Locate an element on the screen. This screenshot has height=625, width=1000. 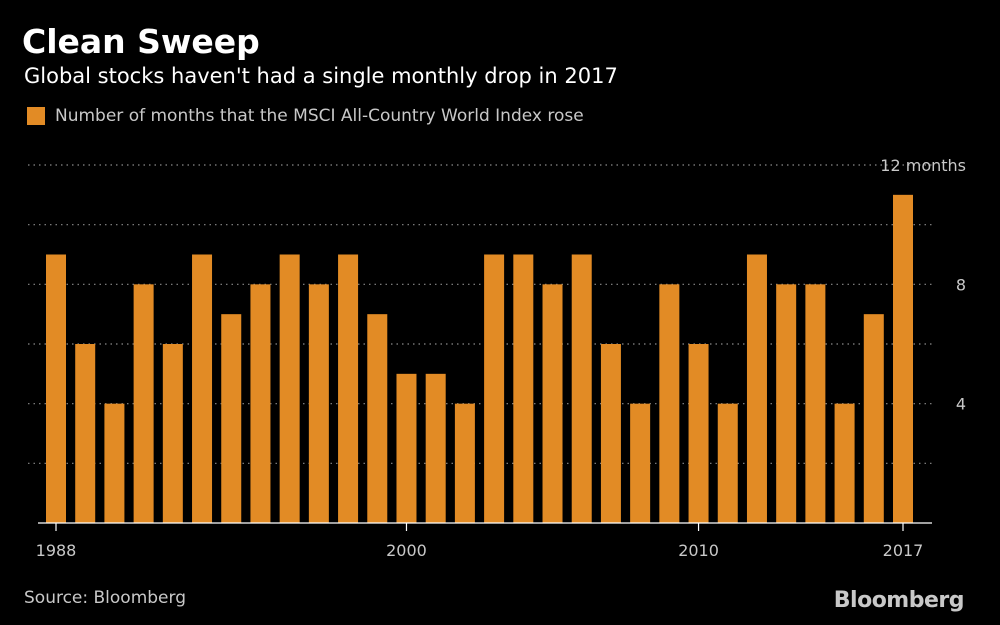
bar-2007 is located at coordinates (610, 433).